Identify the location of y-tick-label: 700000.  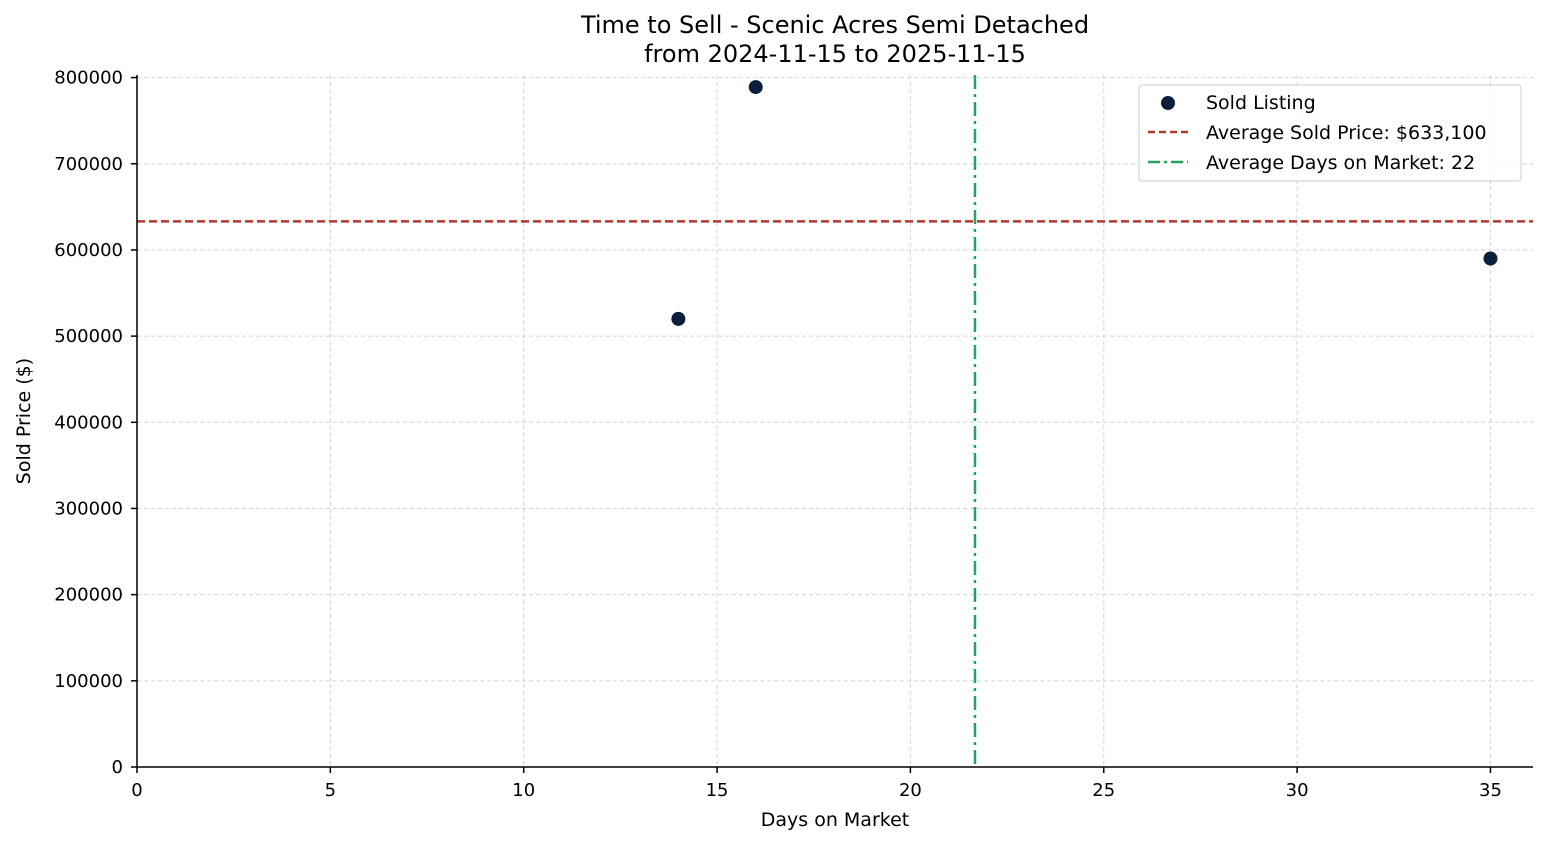
(88, 164).